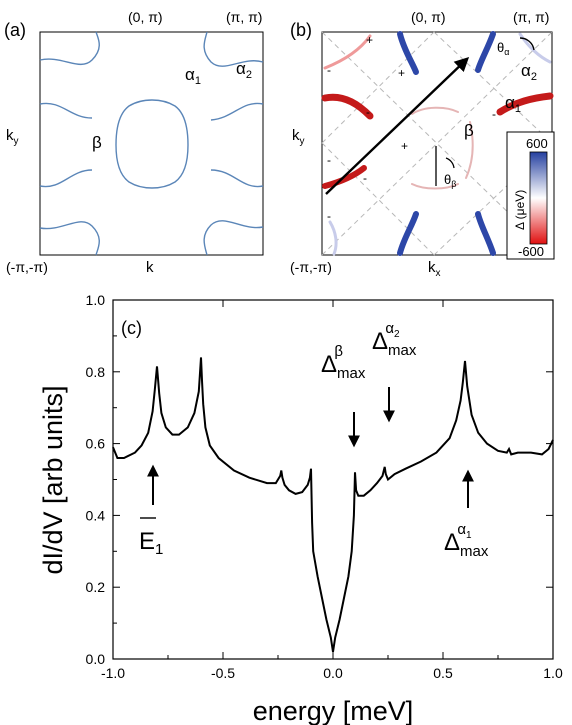 This screenshot has width=572, height=725. What do you see at coordinates (428, 17) in the screenshot?
I see `panel-b-corner-top-center: (0, π)` at bounding box center [428, 17].